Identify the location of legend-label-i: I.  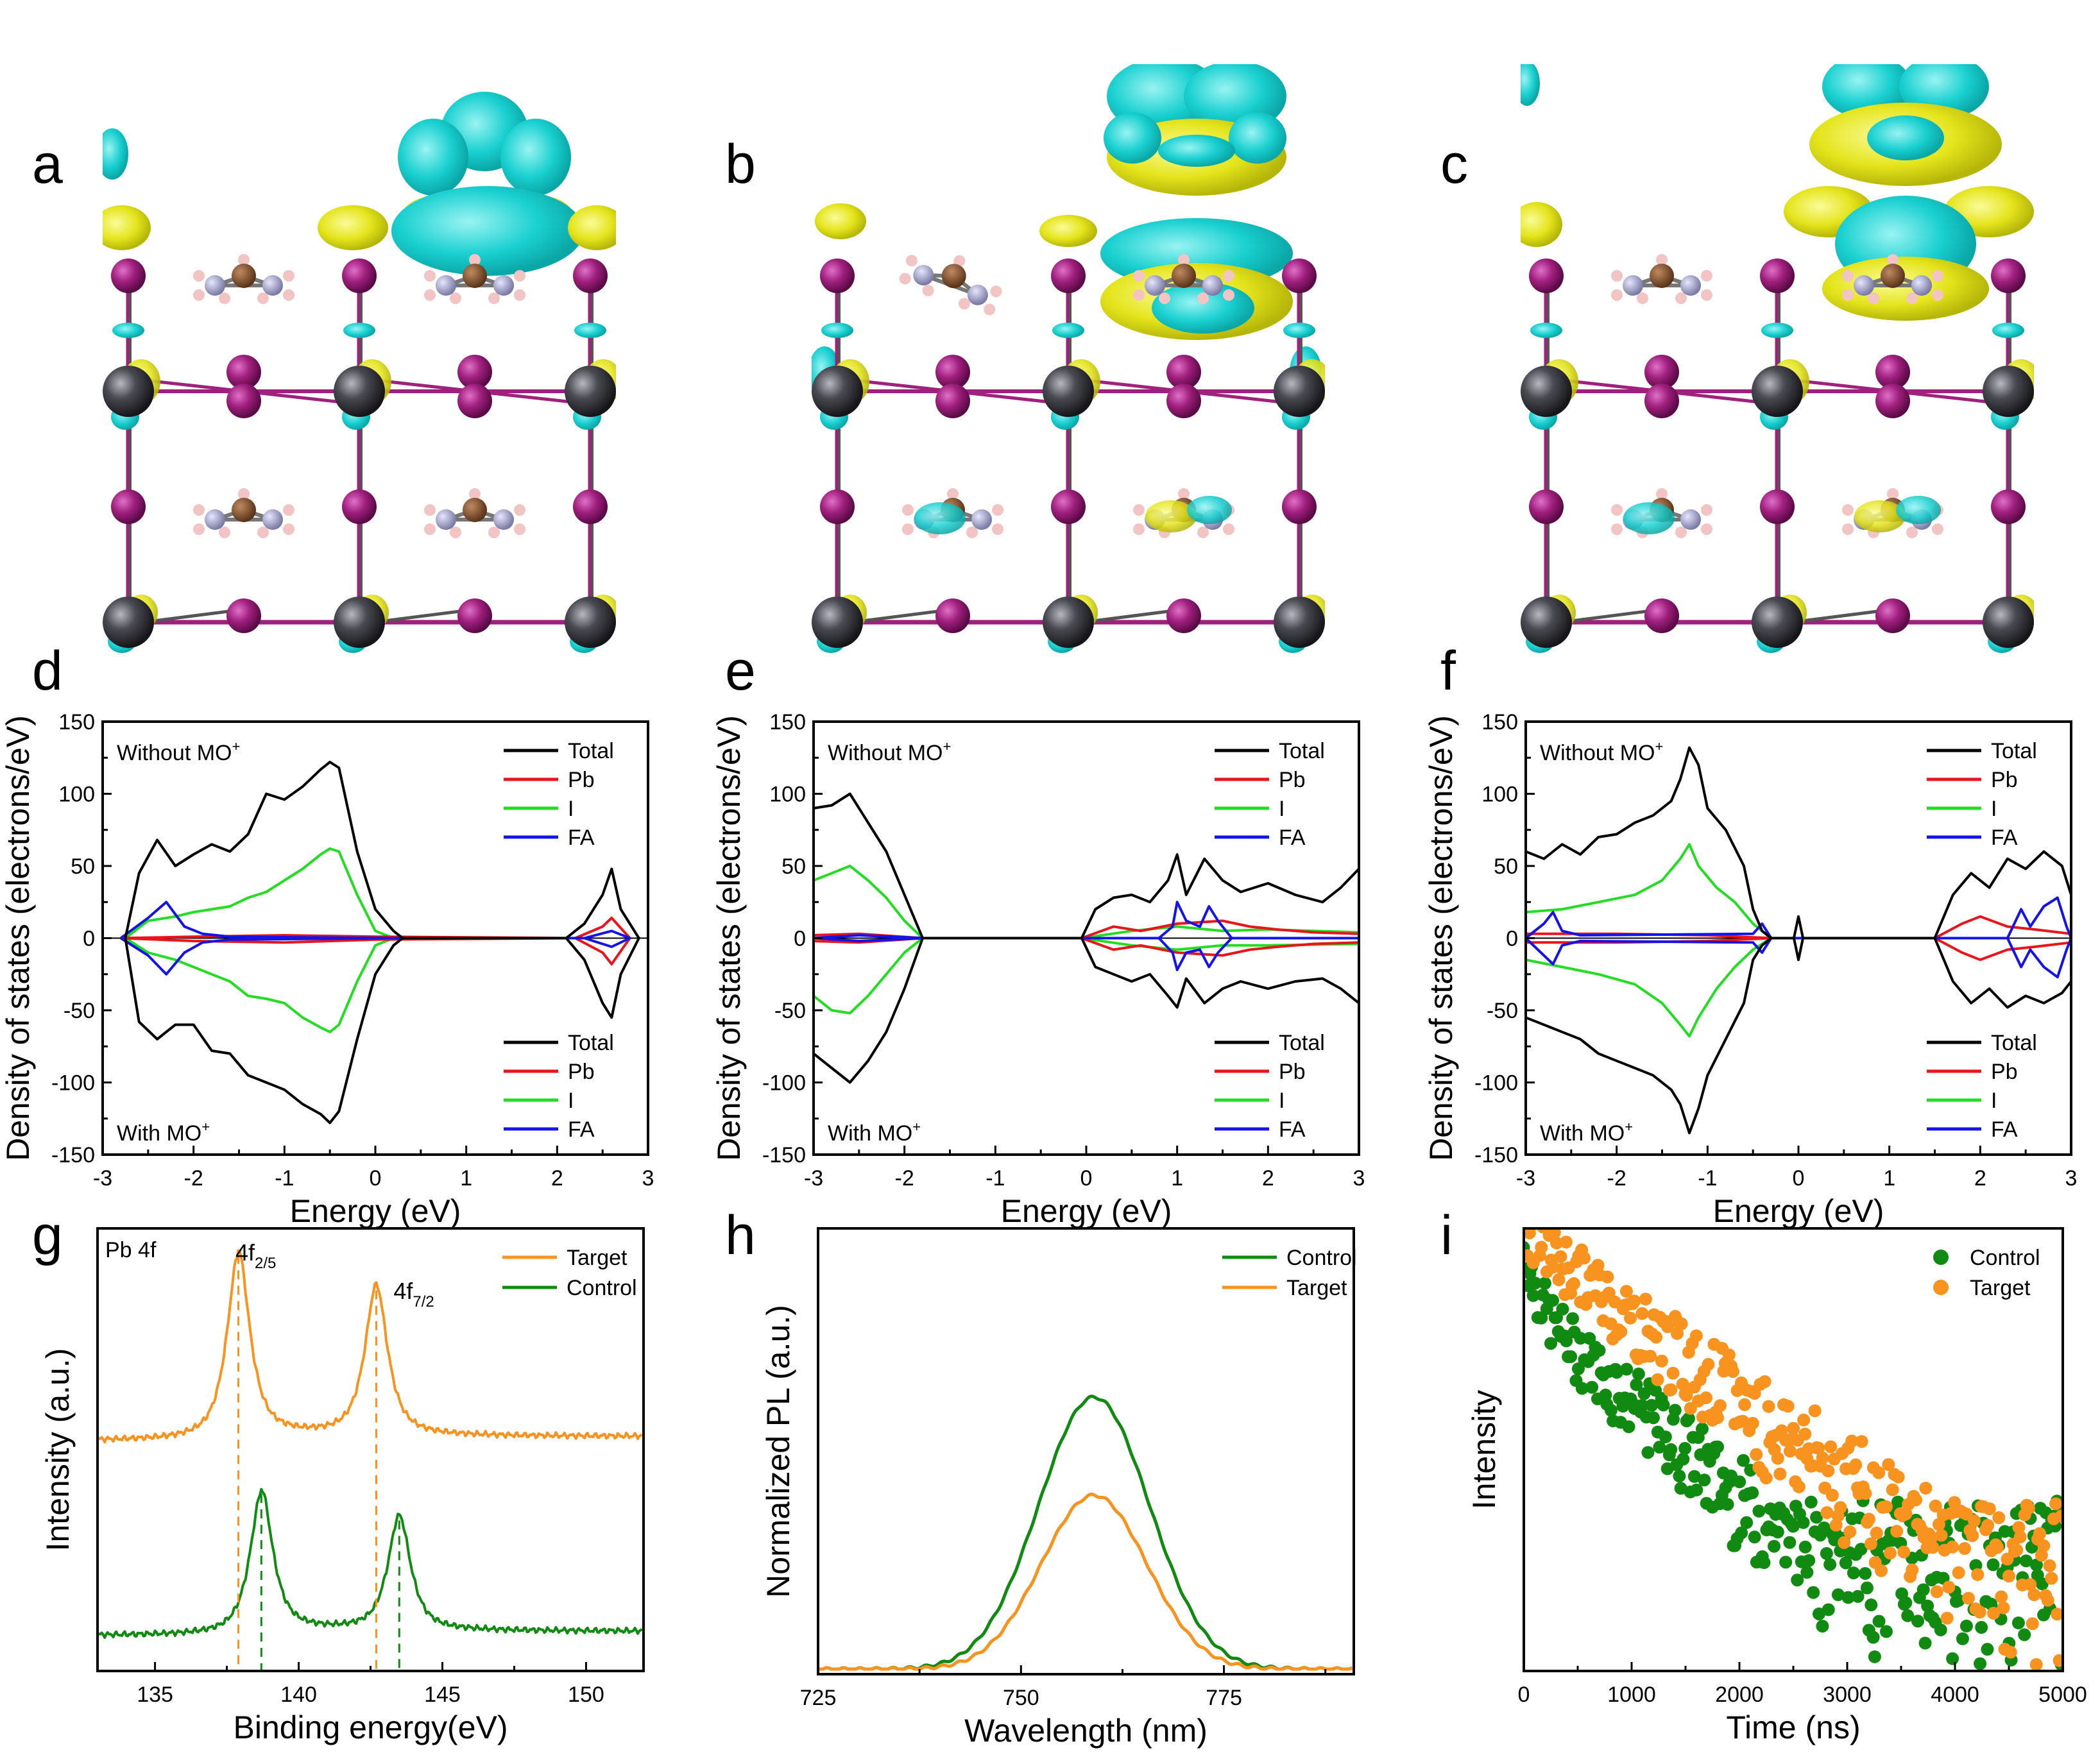
(1282, 809).